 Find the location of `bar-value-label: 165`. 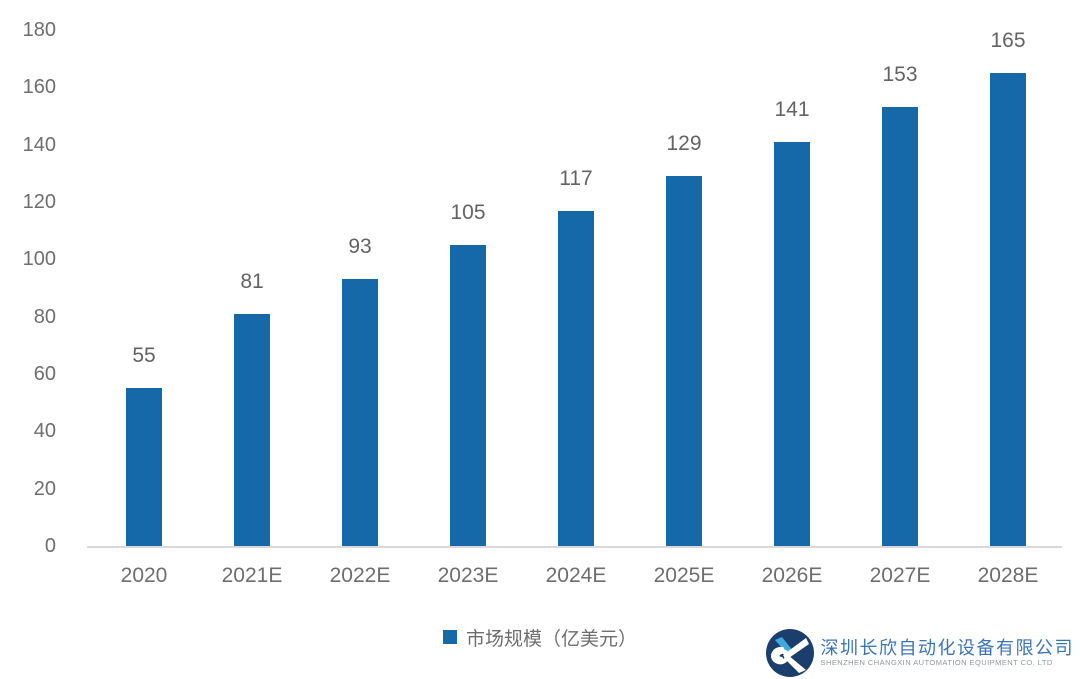

bar-value-label: 165 is located at coordinates (1008, 40).